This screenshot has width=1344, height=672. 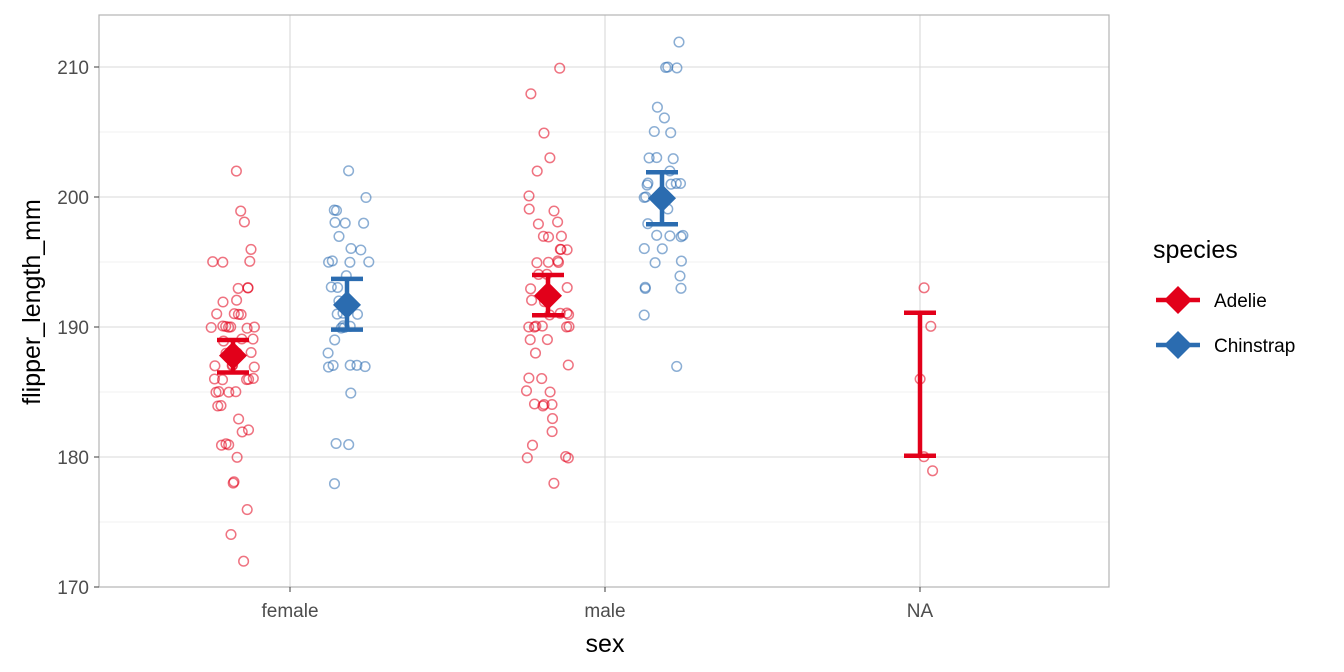 I want to click on x-tick-label: female, so click(x=289, y=611).